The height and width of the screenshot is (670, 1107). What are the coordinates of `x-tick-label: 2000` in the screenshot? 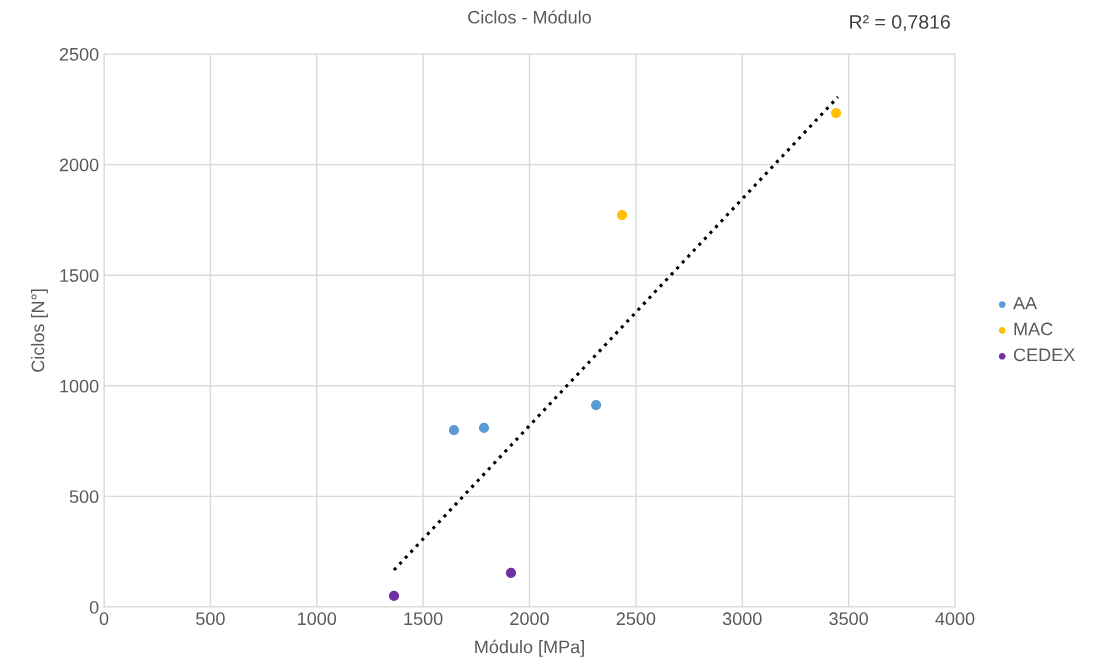 It's located at (529, 619).